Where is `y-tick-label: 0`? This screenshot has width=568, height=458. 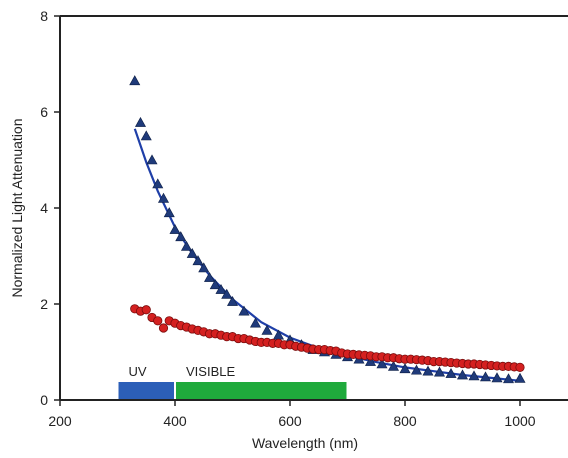
y-tick-label: 0 is located at coordinates (44, 400).